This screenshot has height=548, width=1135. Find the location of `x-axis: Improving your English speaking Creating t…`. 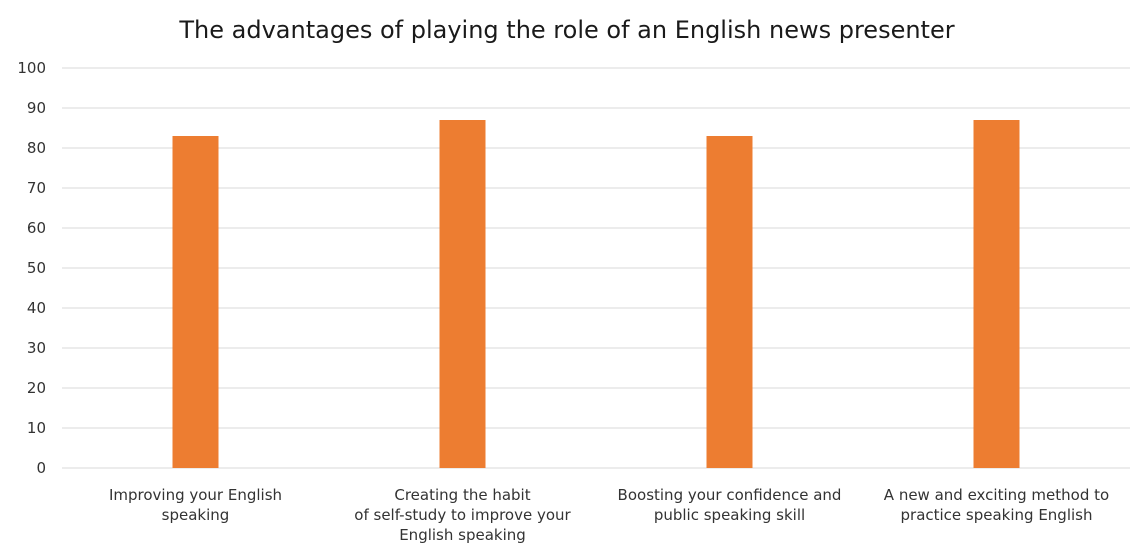

x-axis: Improving your English speaking Creating t… is located at coordinates (609, 515).